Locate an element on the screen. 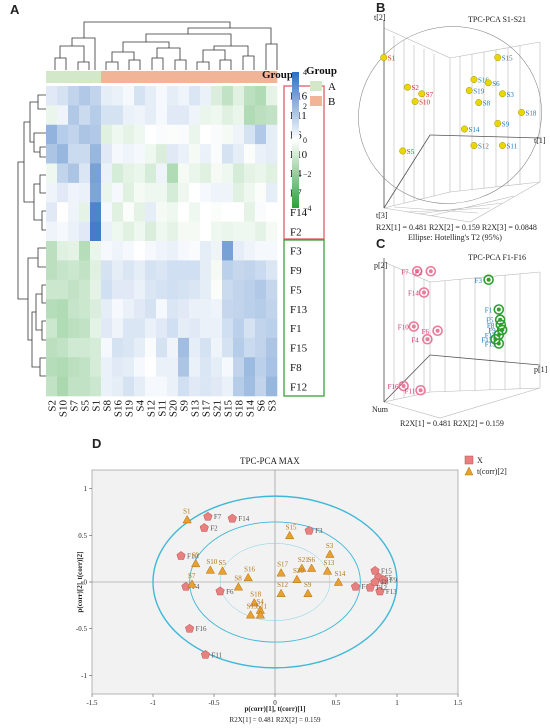 The width and height of the screenshot is (550, 728). panel-d-point-label: F11 is located at coordinates (216, 655).